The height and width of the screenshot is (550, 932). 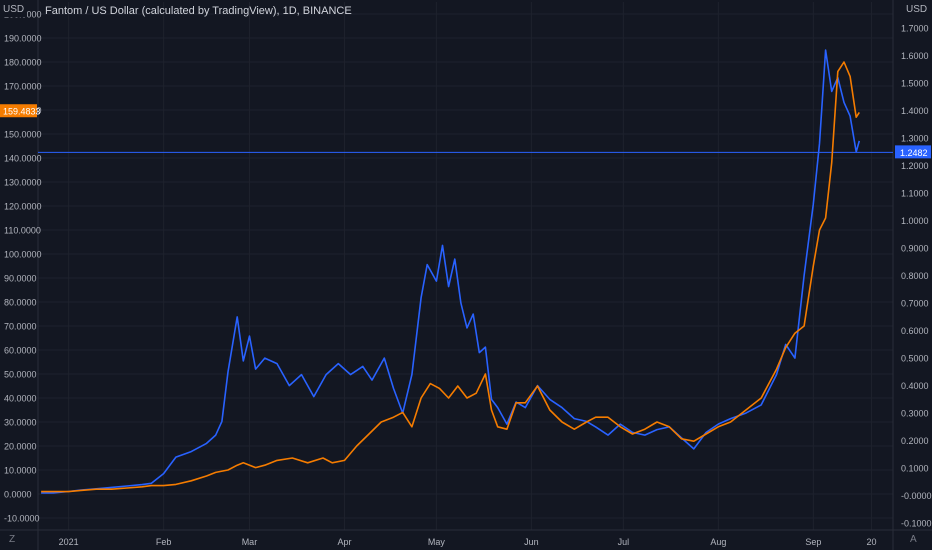 What do you see at coordinates (14, 9) in the screenshot?
I see `left-currency-label: USD` at bounding box center [14, 9].